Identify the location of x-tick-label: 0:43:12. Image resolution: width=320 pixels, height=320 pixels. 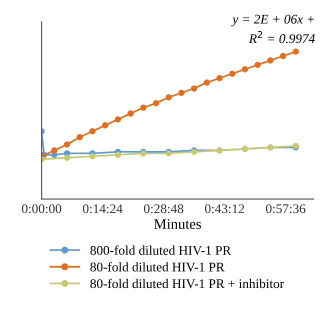
(224, 209).